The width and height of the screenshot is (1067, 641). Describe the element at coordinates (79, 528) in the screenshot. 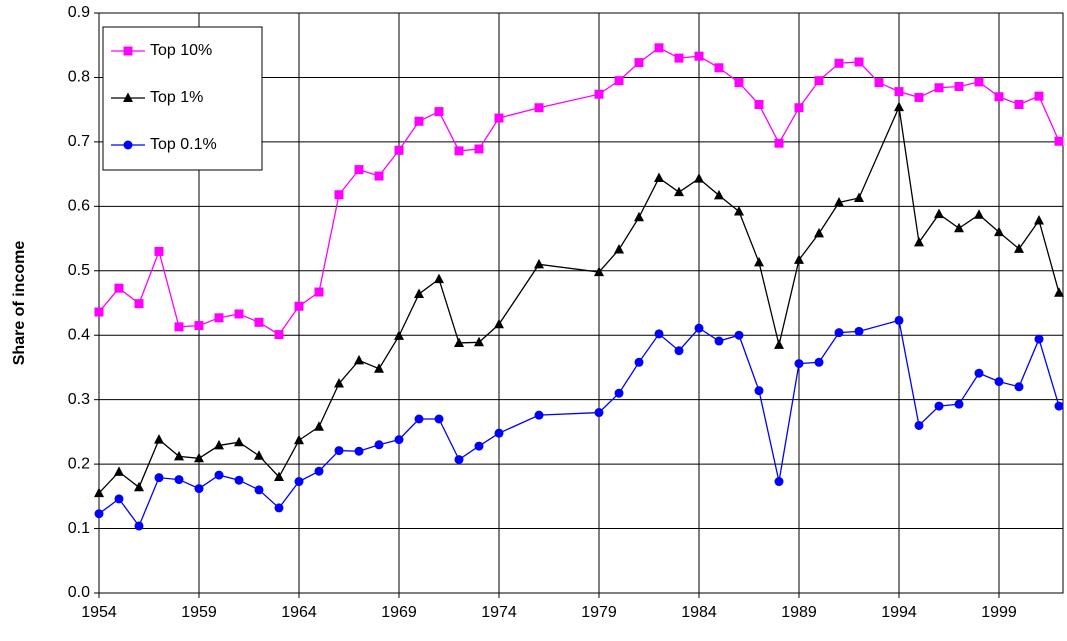

I see `y-tick-label: 0.1` at that location.